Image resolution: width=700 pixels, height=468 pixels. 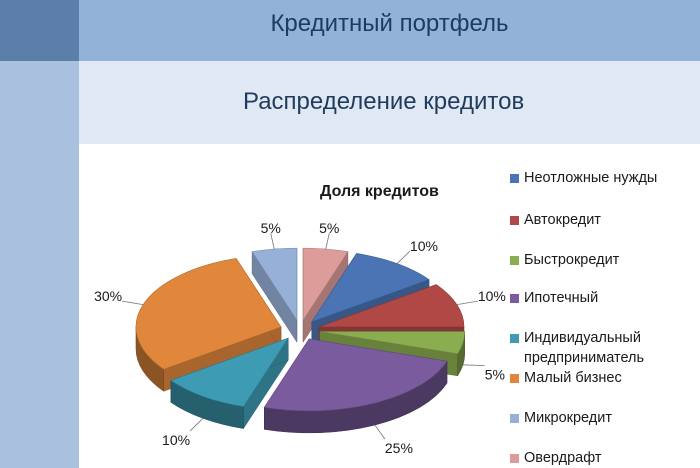 What do you see at coordinates (399, 448) in the screenshot?
I see `data-label: 25%` at bounding box center [399, 448].